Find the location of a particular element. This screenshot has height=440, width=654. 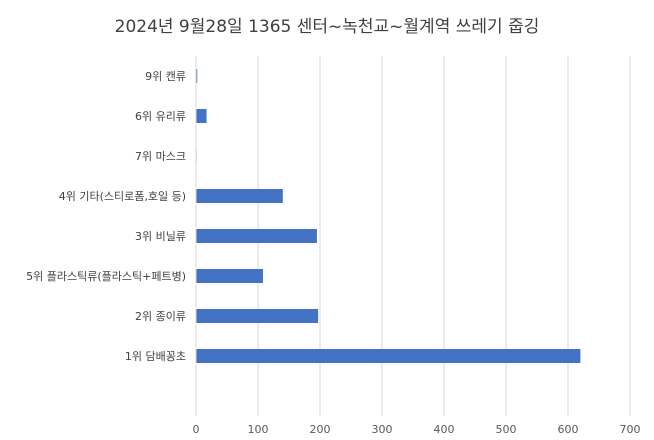

category-label: 6위 유리류 is located at coordinates (160, 116).